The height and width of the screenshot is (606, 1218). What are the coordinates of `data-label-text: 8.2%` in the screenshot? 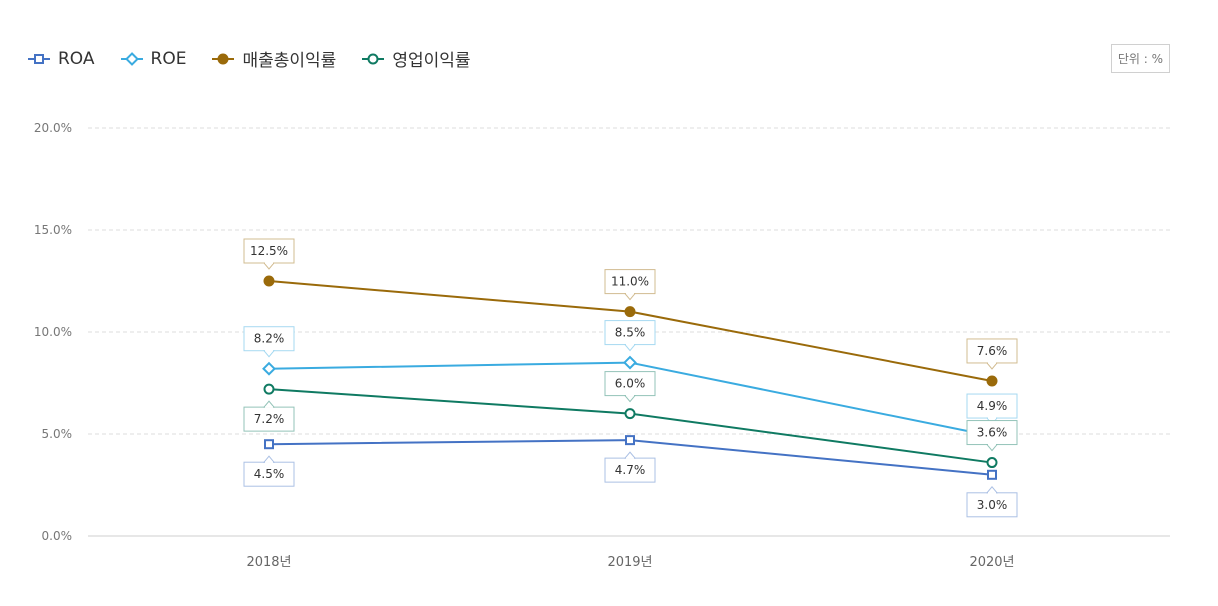 It's located at (269, 339).